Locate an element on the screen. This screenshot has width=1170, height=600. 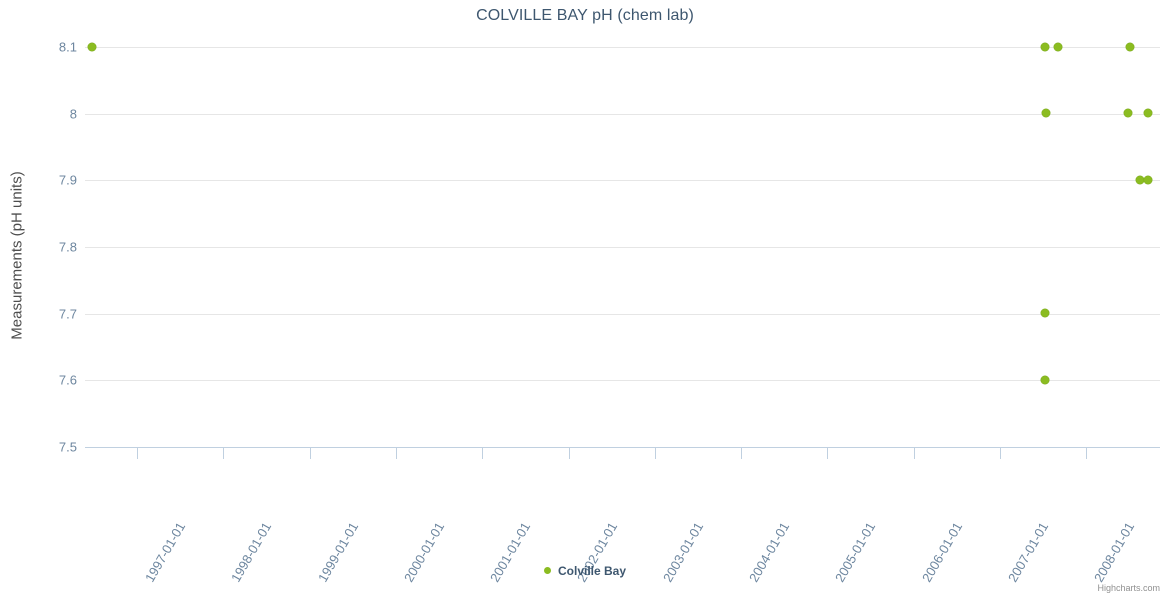
x-axis-tick-label: 2004-01-01 is located at coordinates (785, 523).